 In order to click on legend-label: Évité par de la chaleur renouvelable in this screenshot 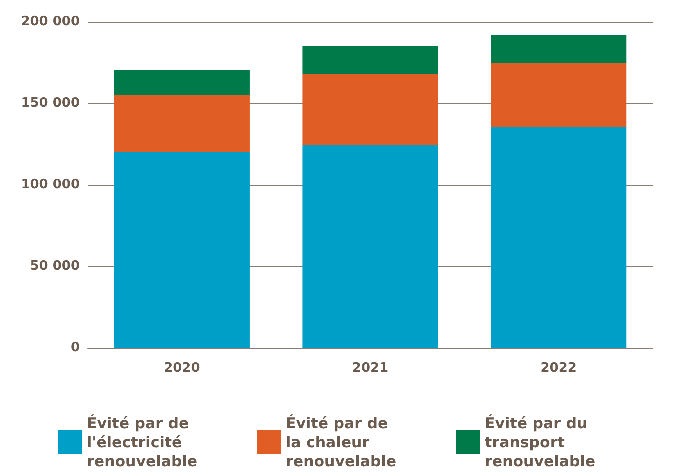, I will do `click(341, 442)`.